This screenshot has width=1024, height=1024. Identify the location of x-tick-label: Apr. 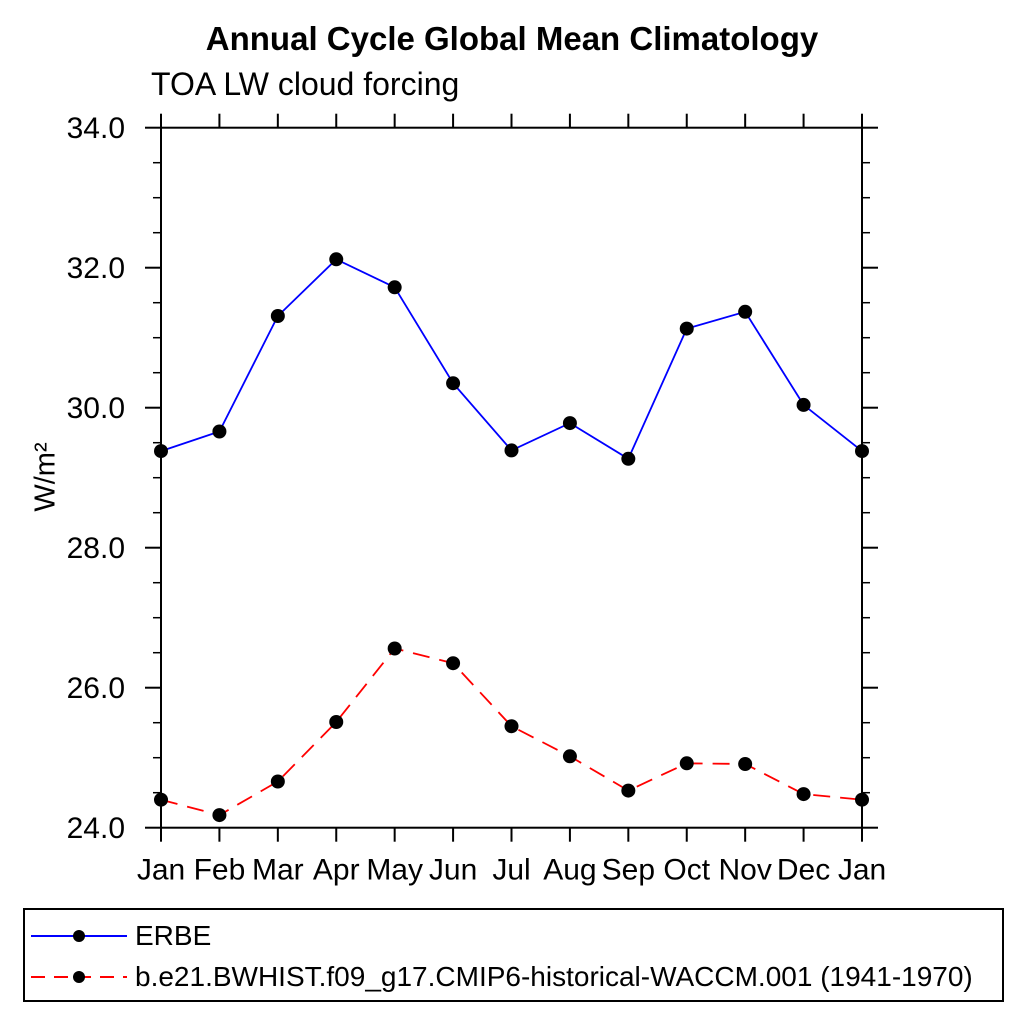
(336, 870).